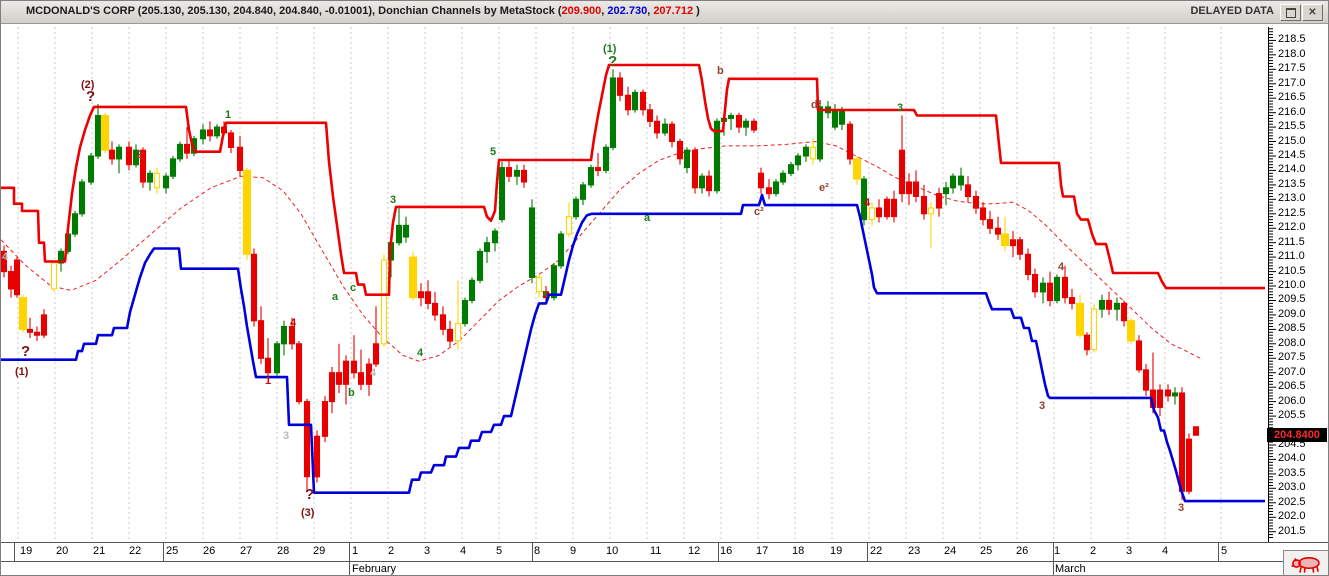  I want to click on delayed-data-label: DELAYED DATA, so click(1232, 11).